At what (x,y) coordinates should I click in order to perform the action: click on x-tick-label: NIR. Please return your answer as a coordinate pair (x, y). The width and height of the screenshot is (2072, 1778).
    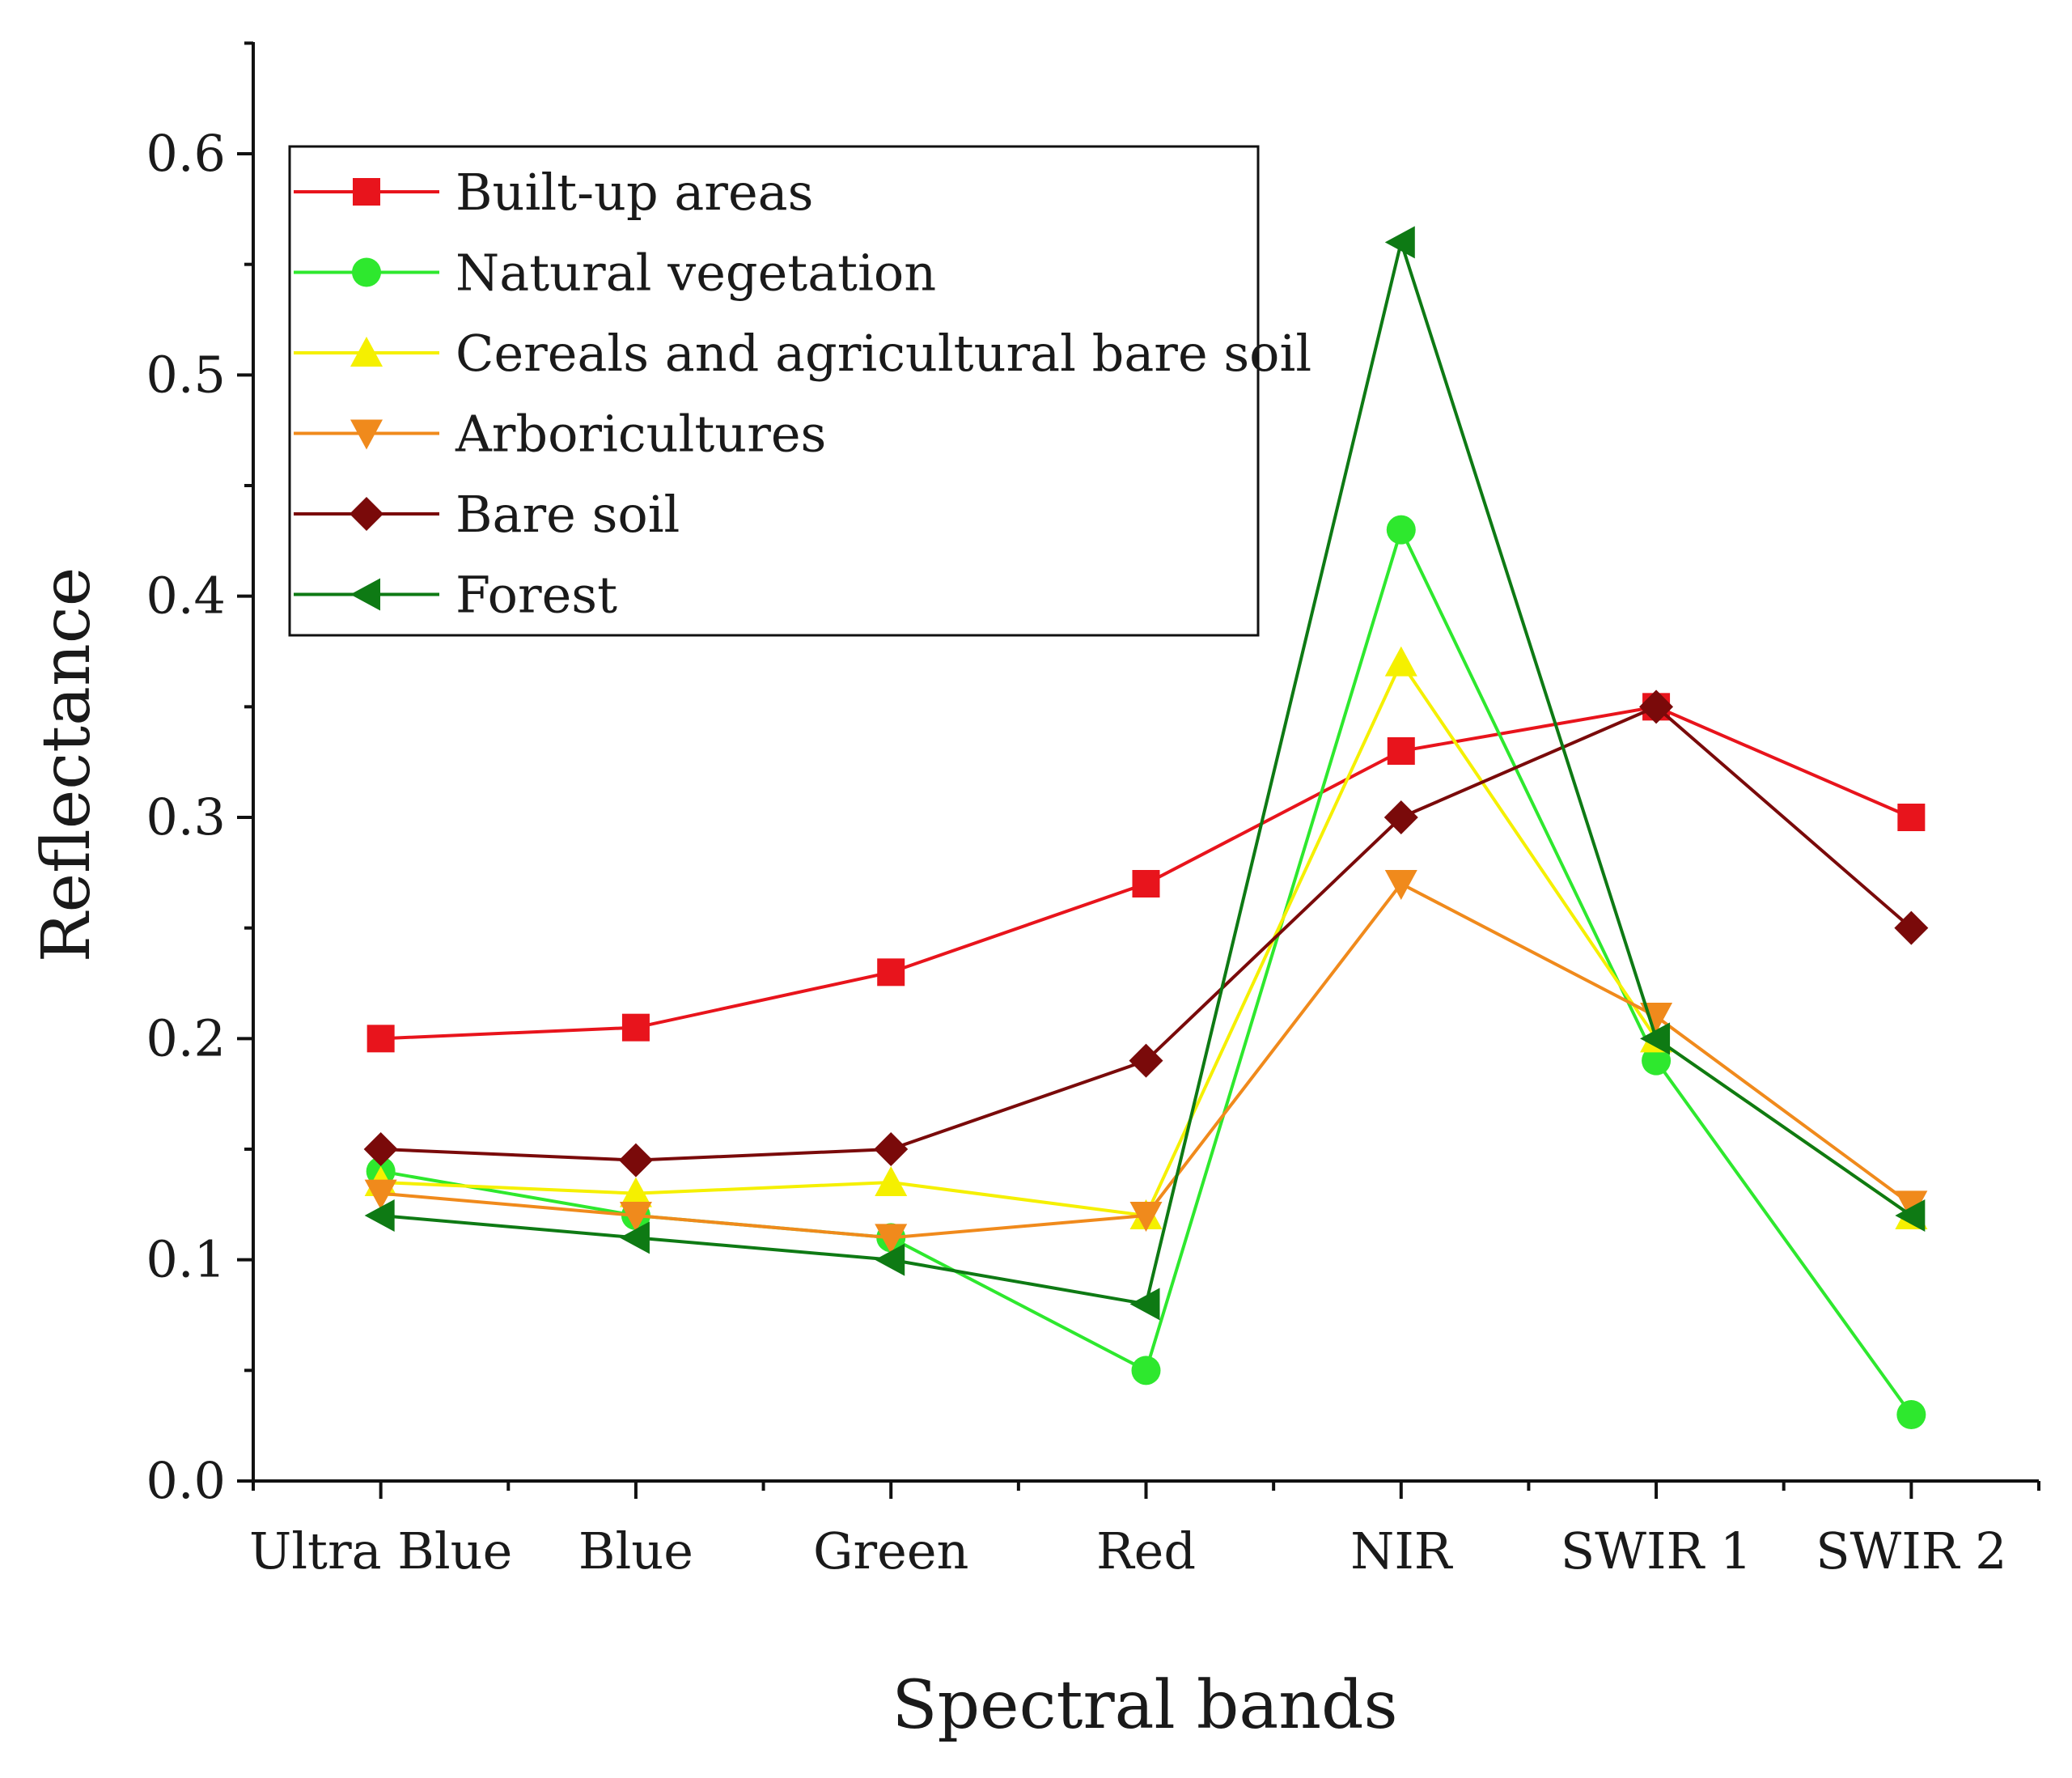
    Looking at the image, I should click on (1402, 1551).